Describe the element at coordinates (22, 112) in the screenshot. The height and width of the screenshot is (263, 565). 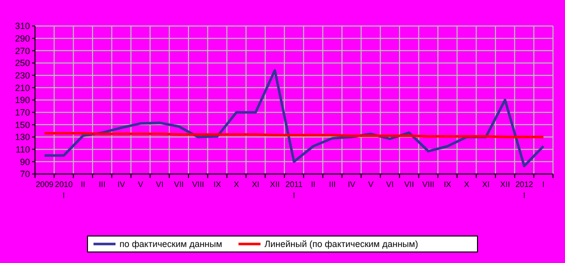
I see `y-tick-label: 170` at that location.